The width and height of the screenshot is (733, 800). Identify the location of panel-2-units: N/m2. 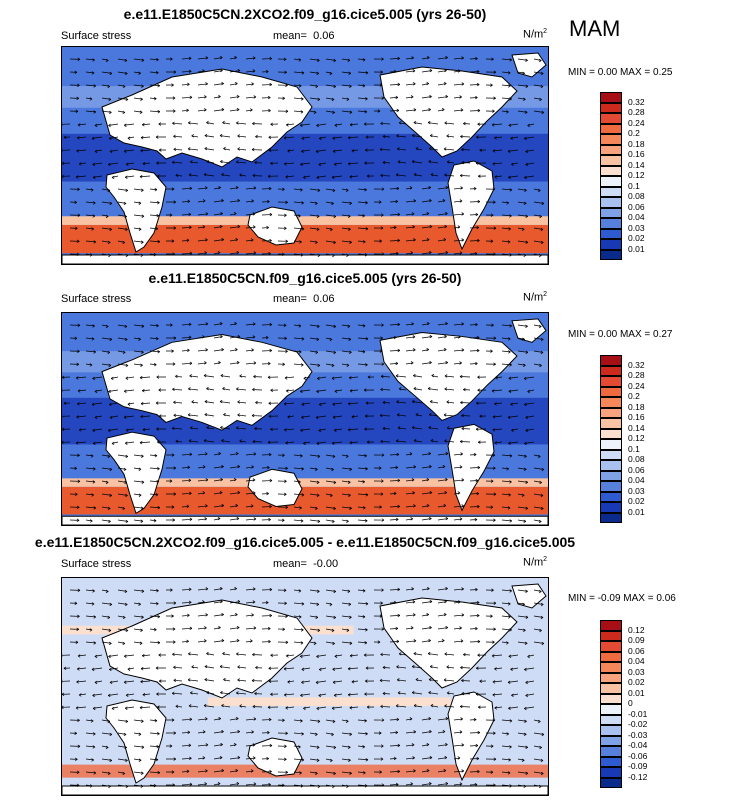
(535, 297).